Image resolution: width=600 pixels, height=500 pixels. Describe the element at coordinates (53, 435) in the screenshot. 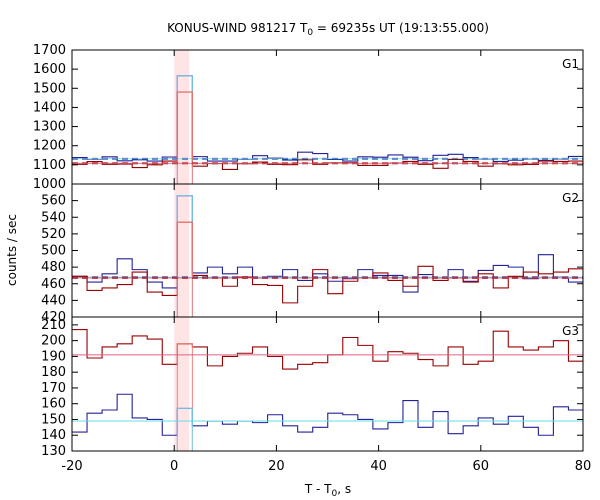

I see `y-tick-label: 140` at that location.